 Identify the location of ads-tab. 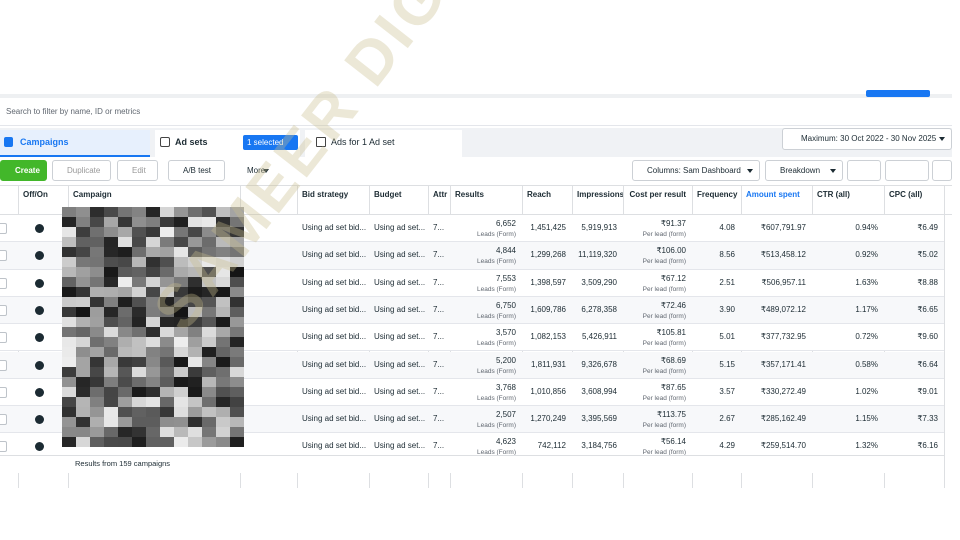
(383, 143).